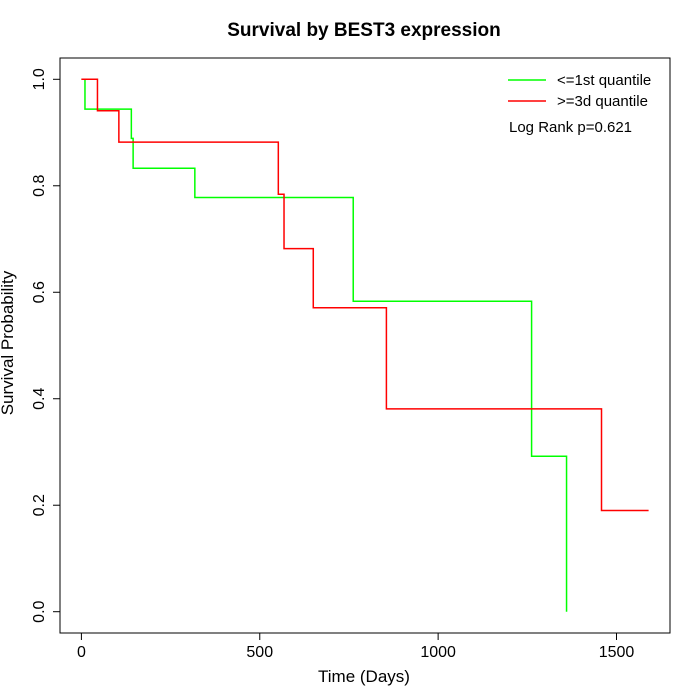 This screenshot has height=700, width=700. I want to click on x-axis: 0 500 1000 1500, so click(355, 647).